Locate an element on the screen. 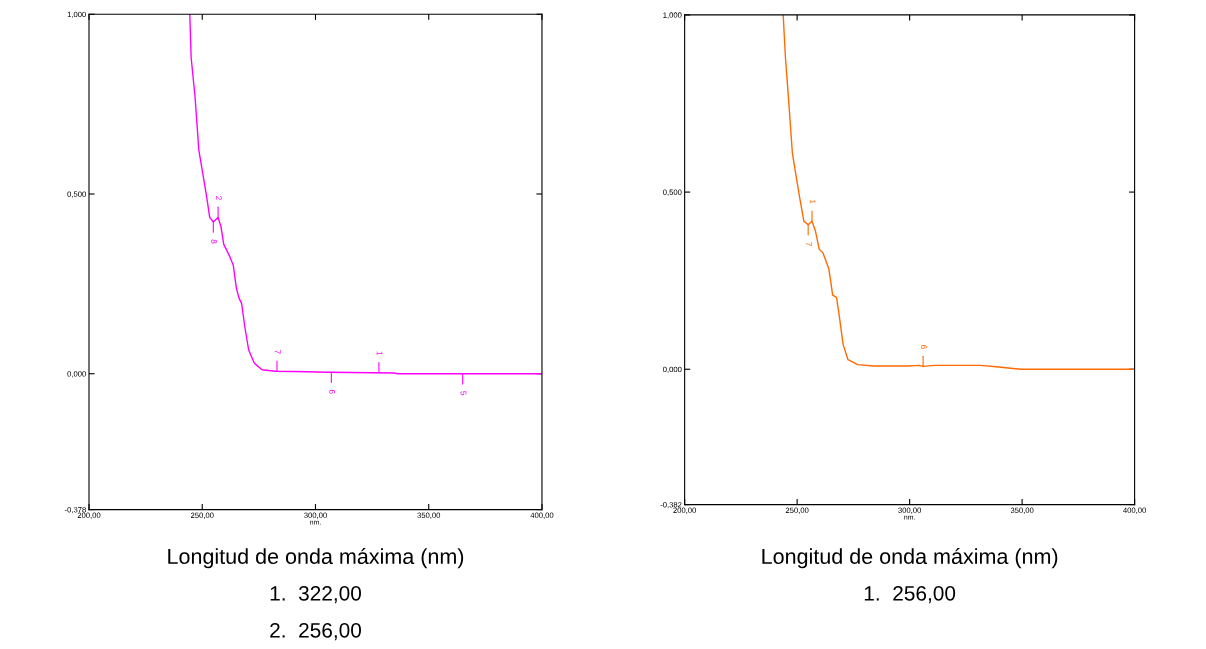  text: 1. 322,00 is located at coordinates (316, 594).